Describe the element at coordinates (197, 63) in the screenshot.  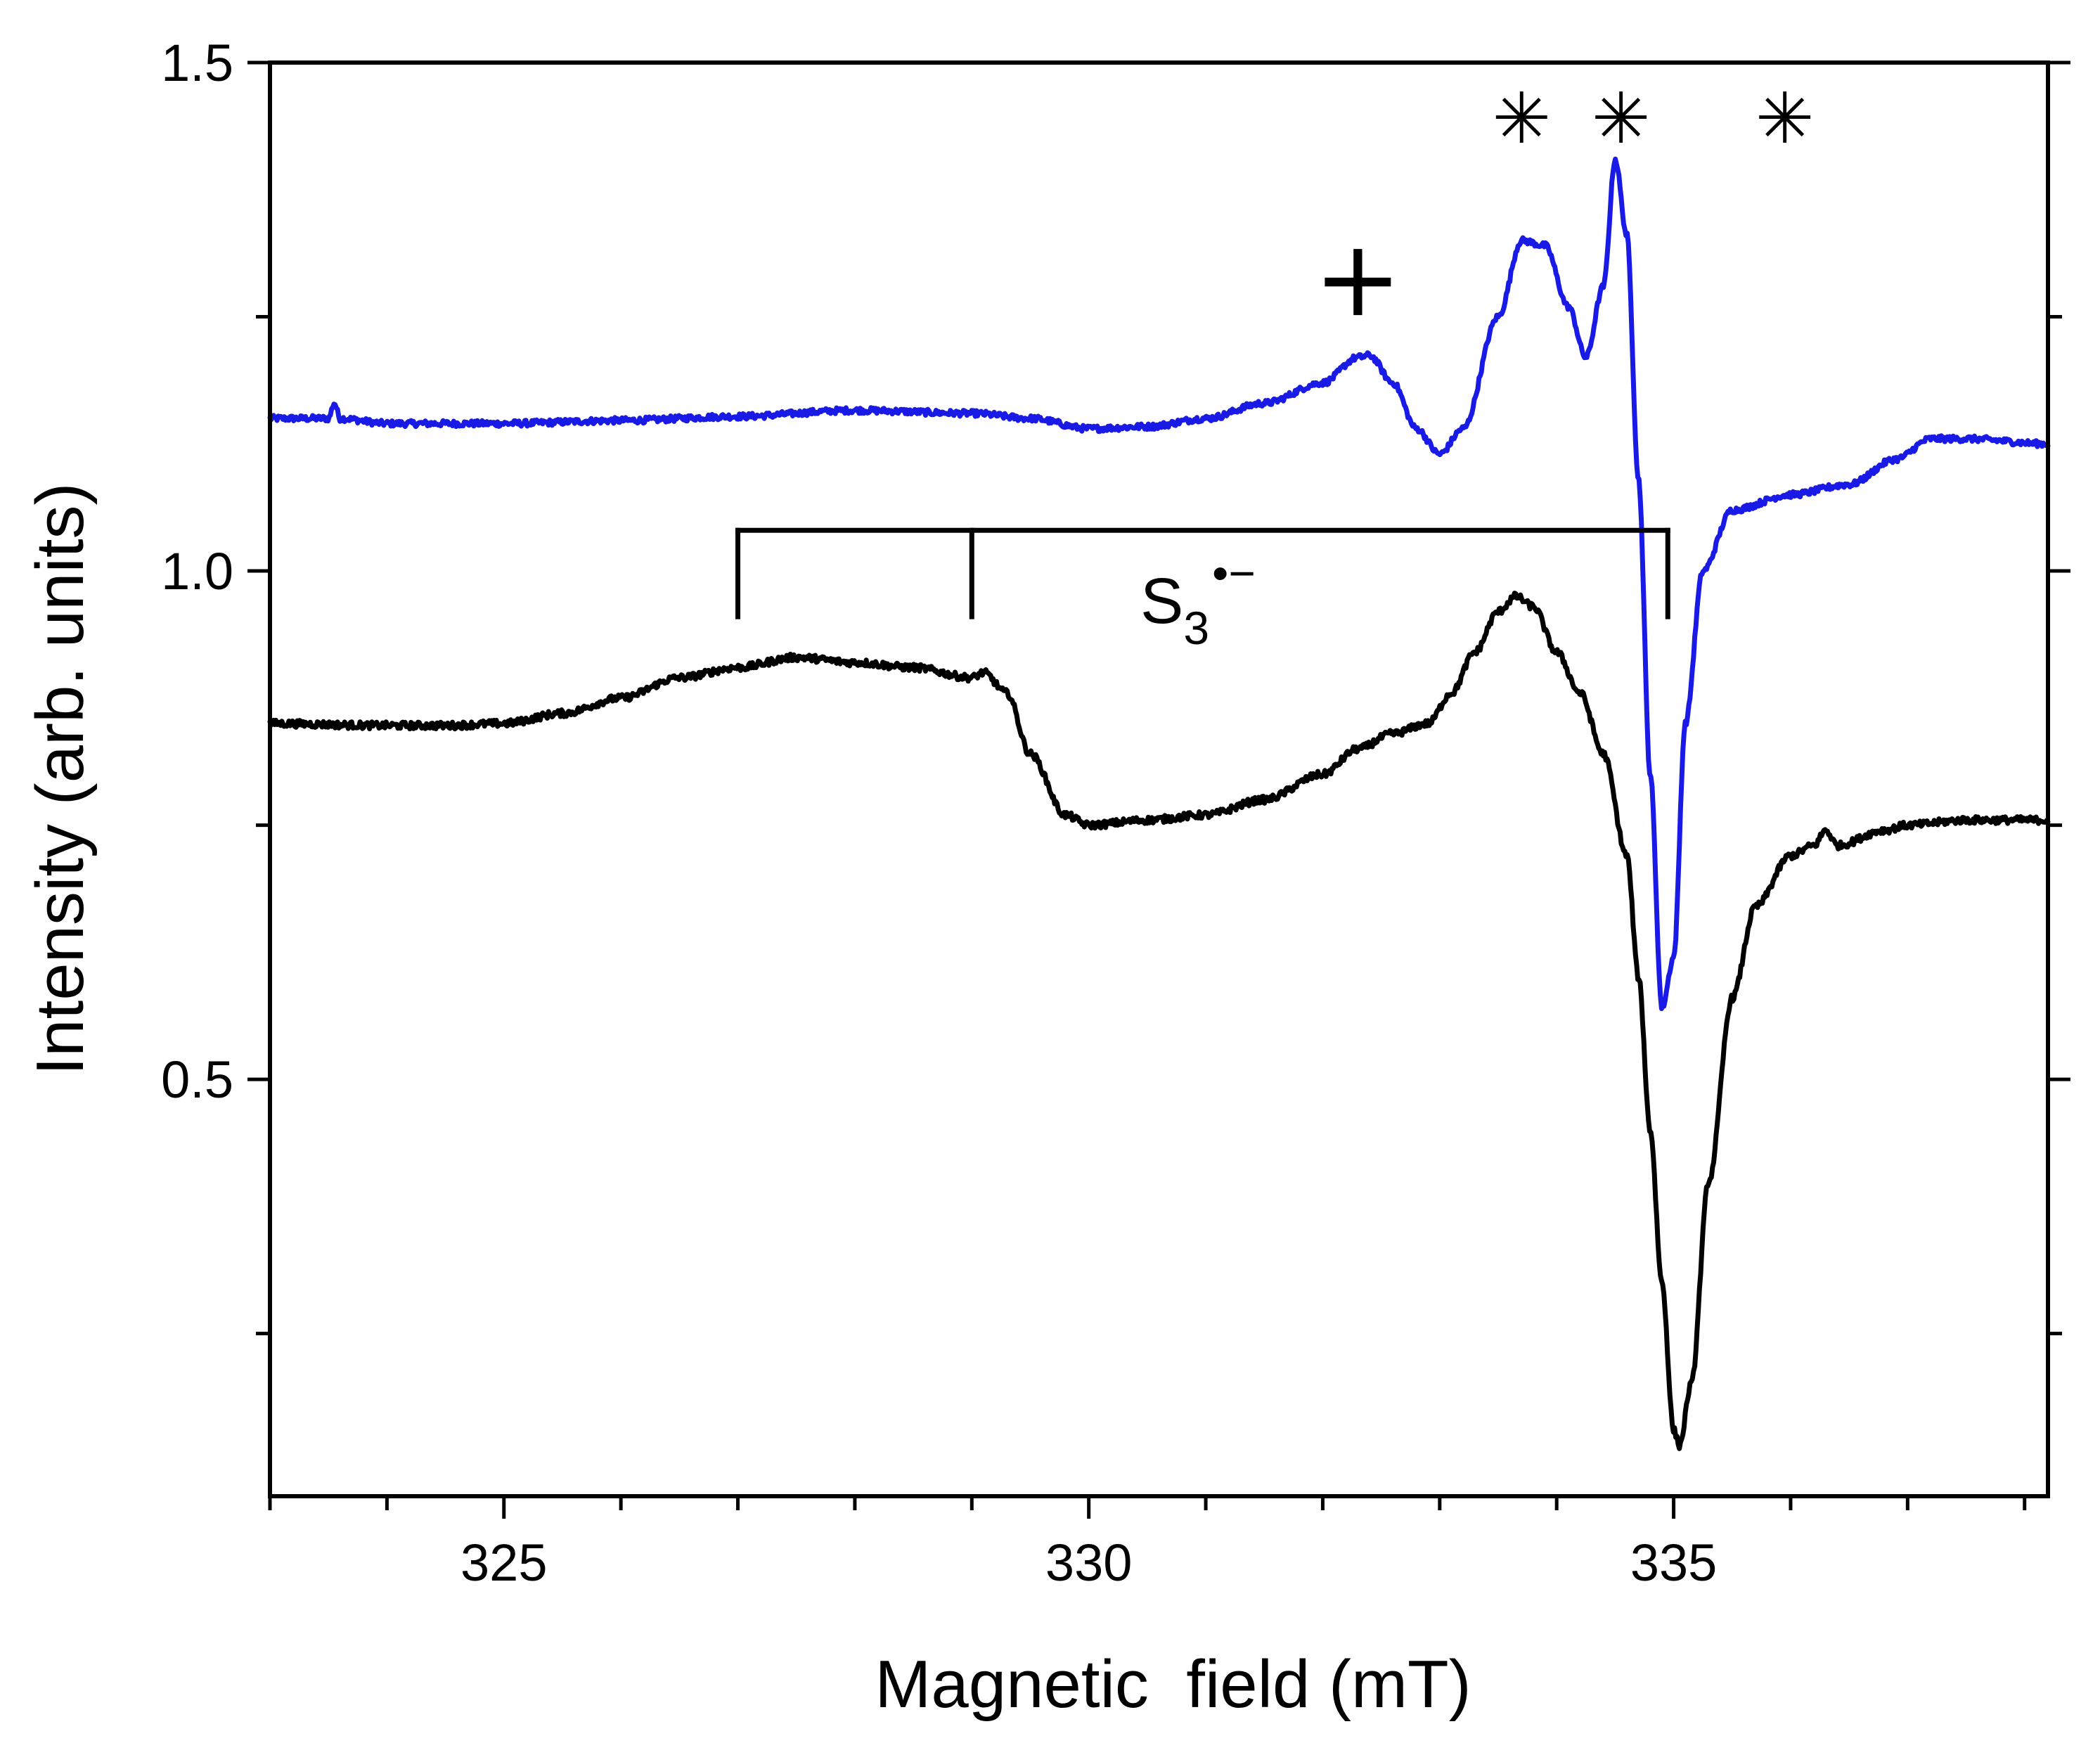
I see `y-tick-label: 1.5` at that location.